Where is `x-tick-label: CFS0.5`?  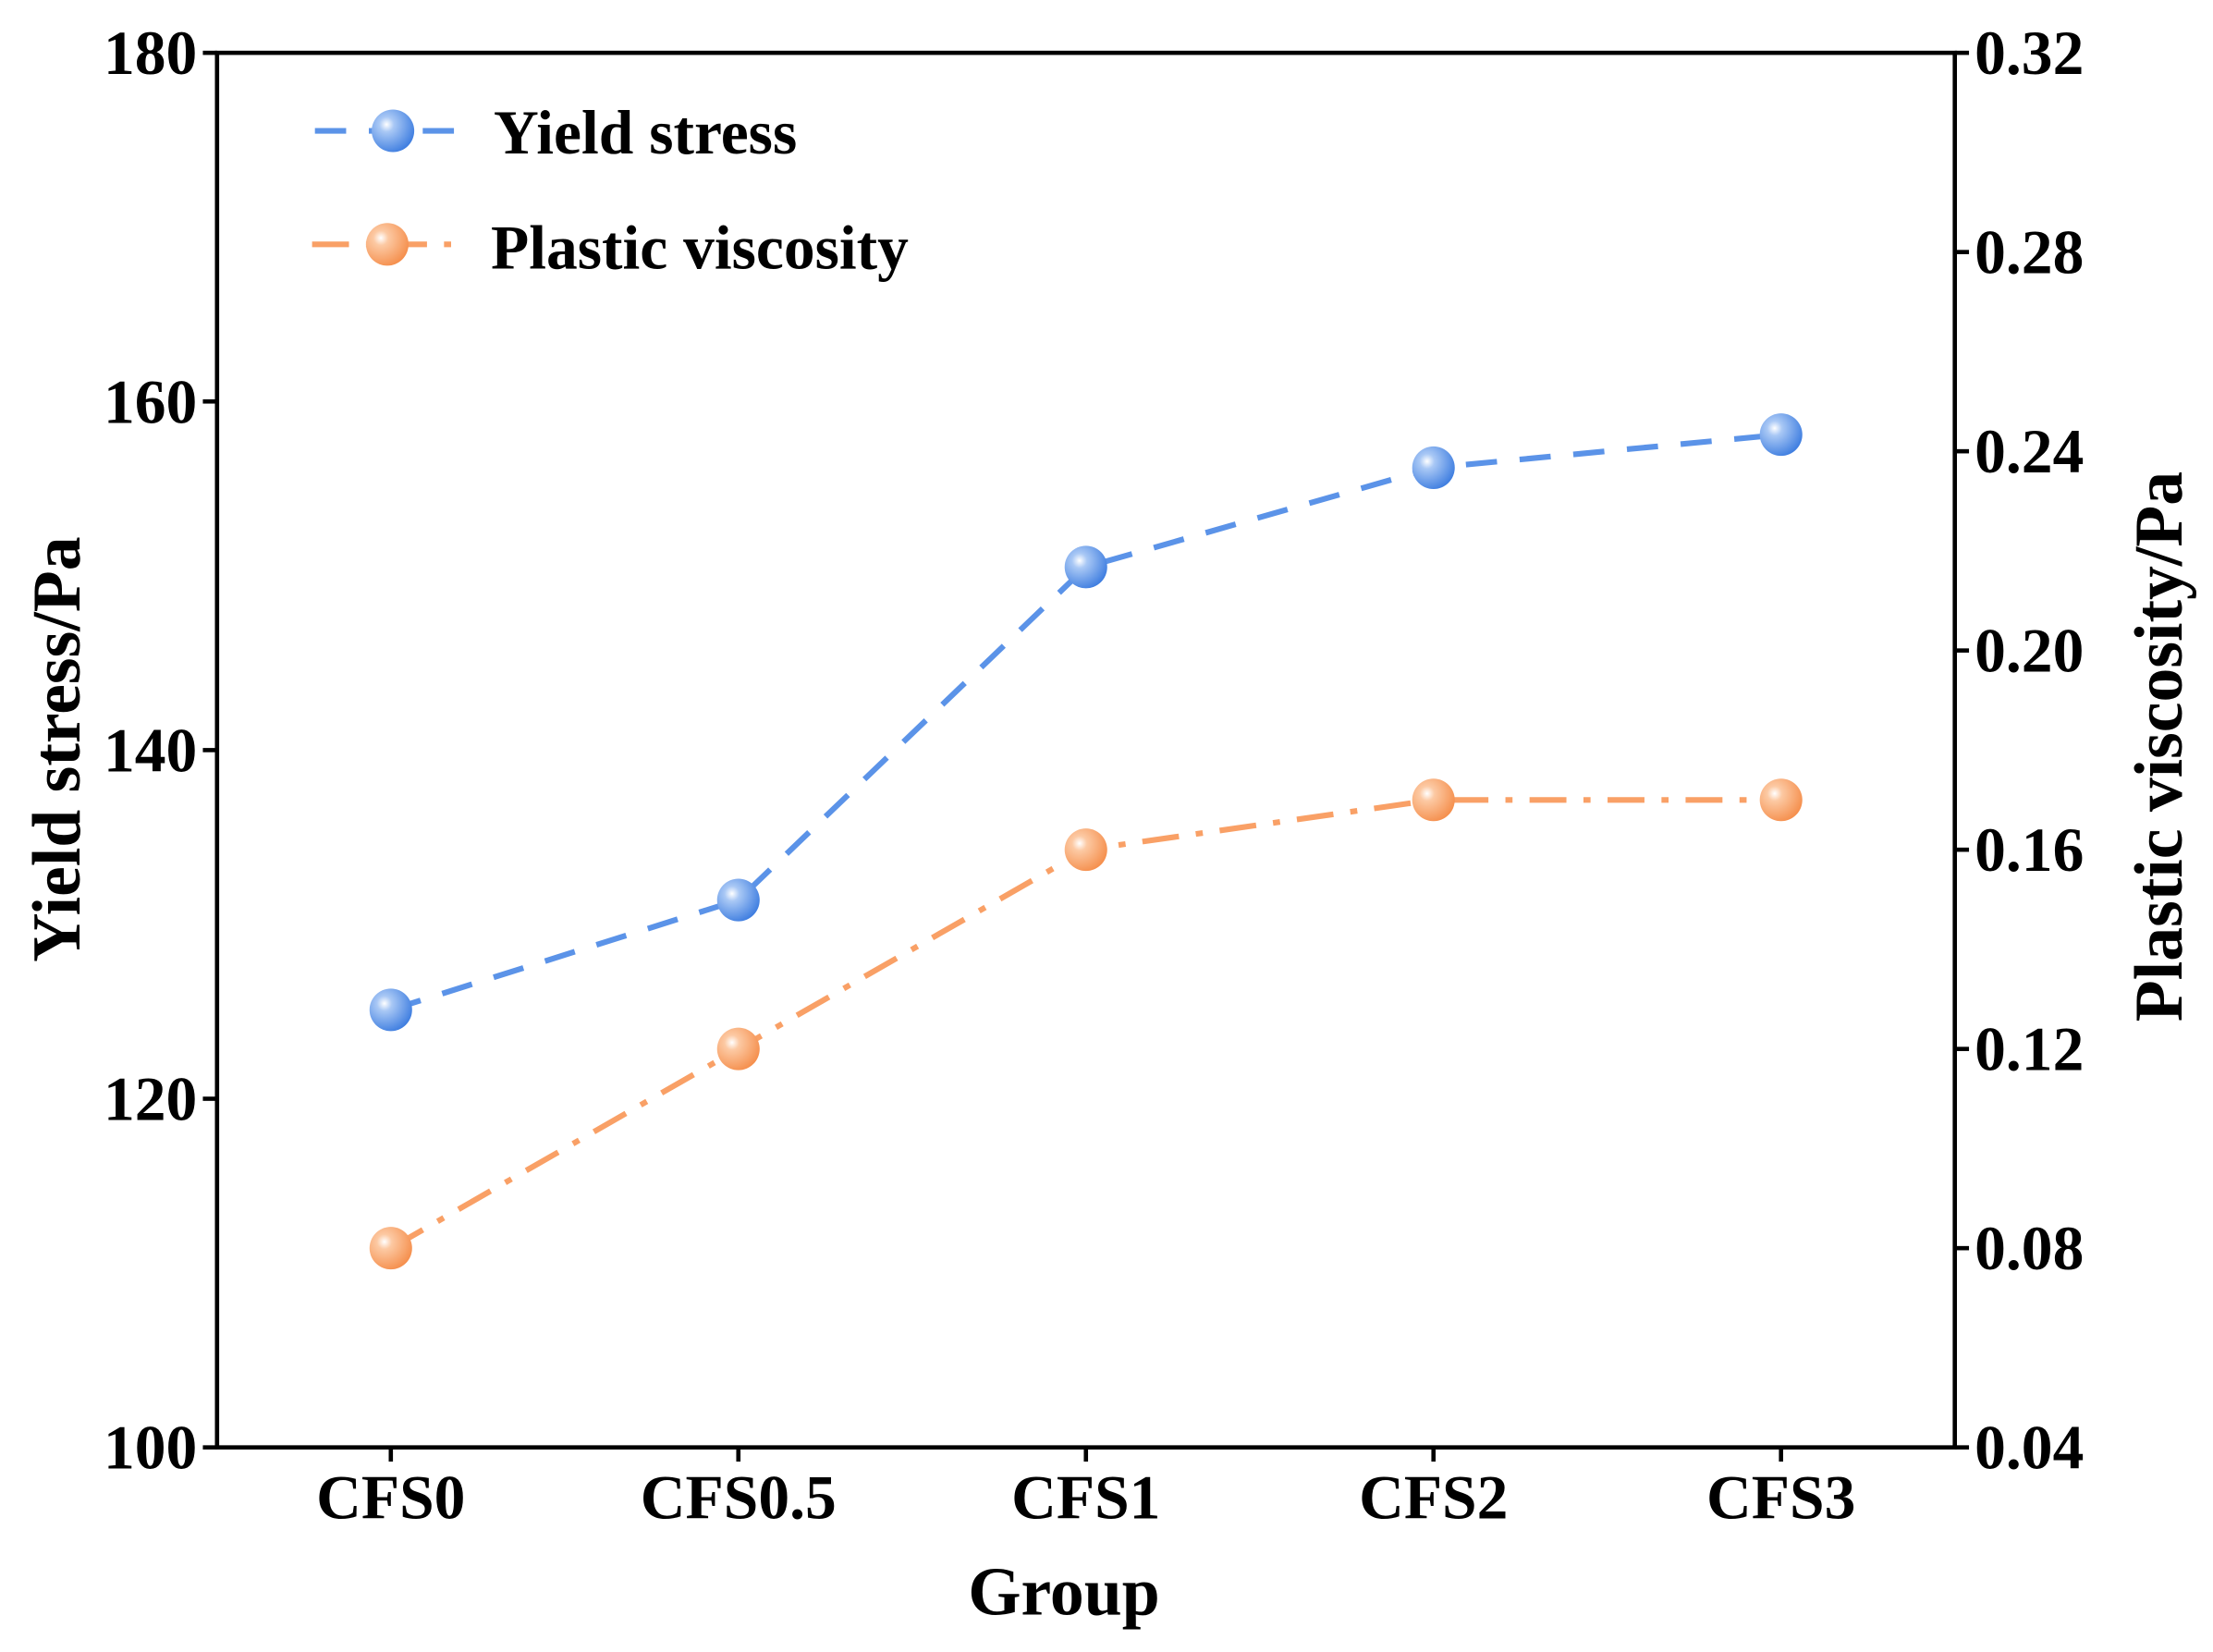 x-tick-label: CFS0.5 is located at coordinates (739, 1497).